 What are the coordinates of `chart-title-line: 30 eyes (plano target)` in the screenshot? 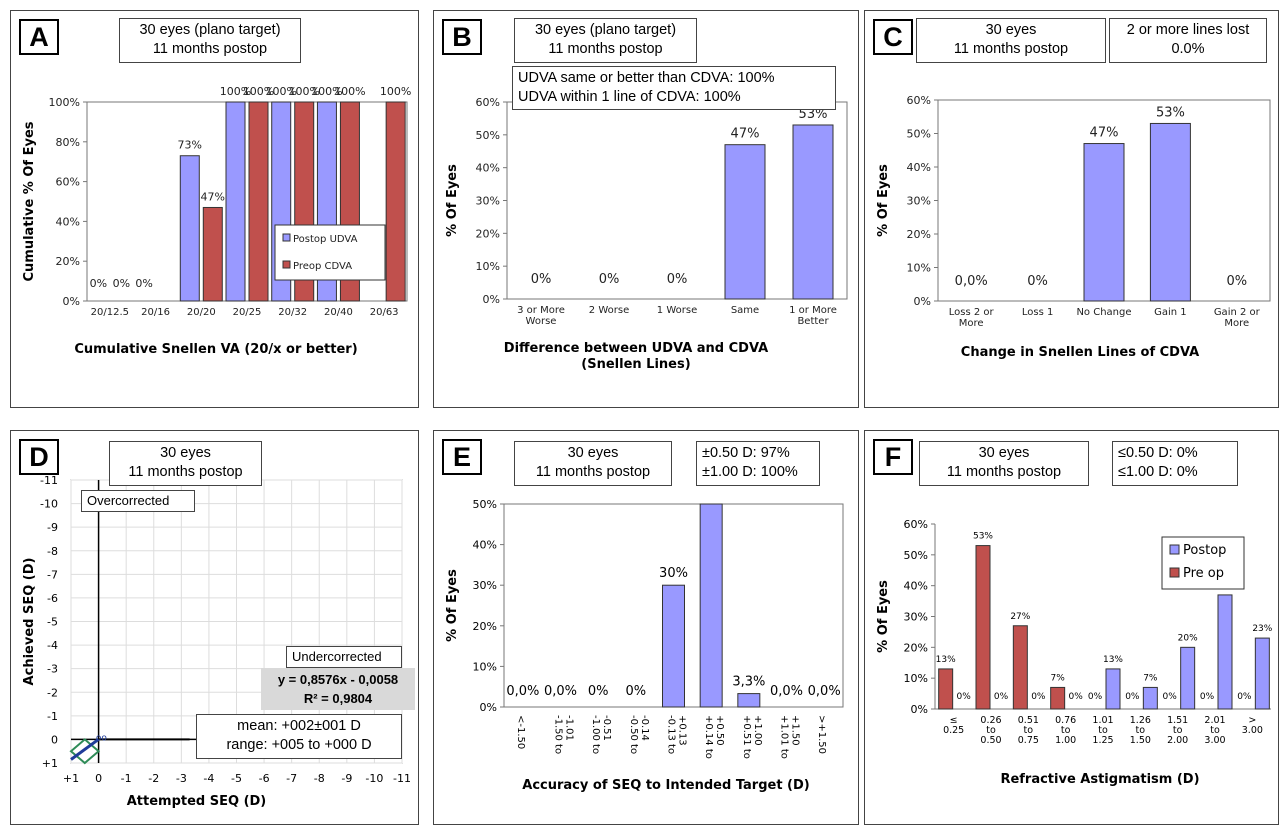 It's located at (210, 30).